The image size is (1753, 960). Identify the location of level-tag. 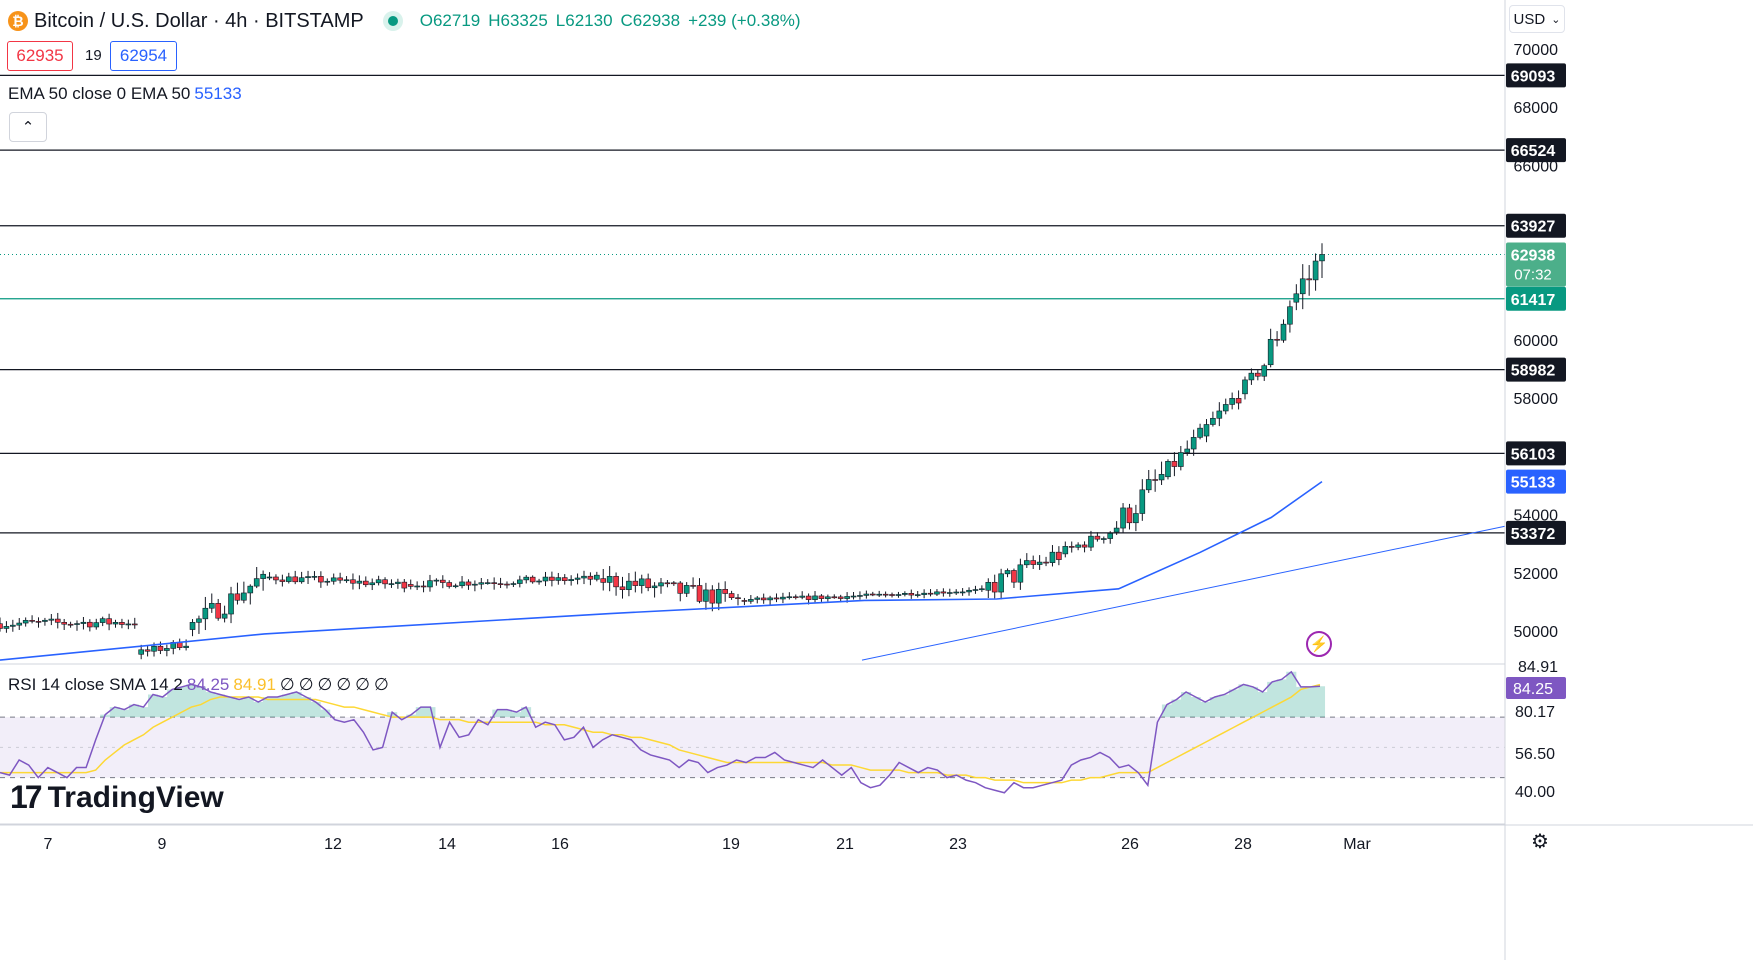
(1536, 225).